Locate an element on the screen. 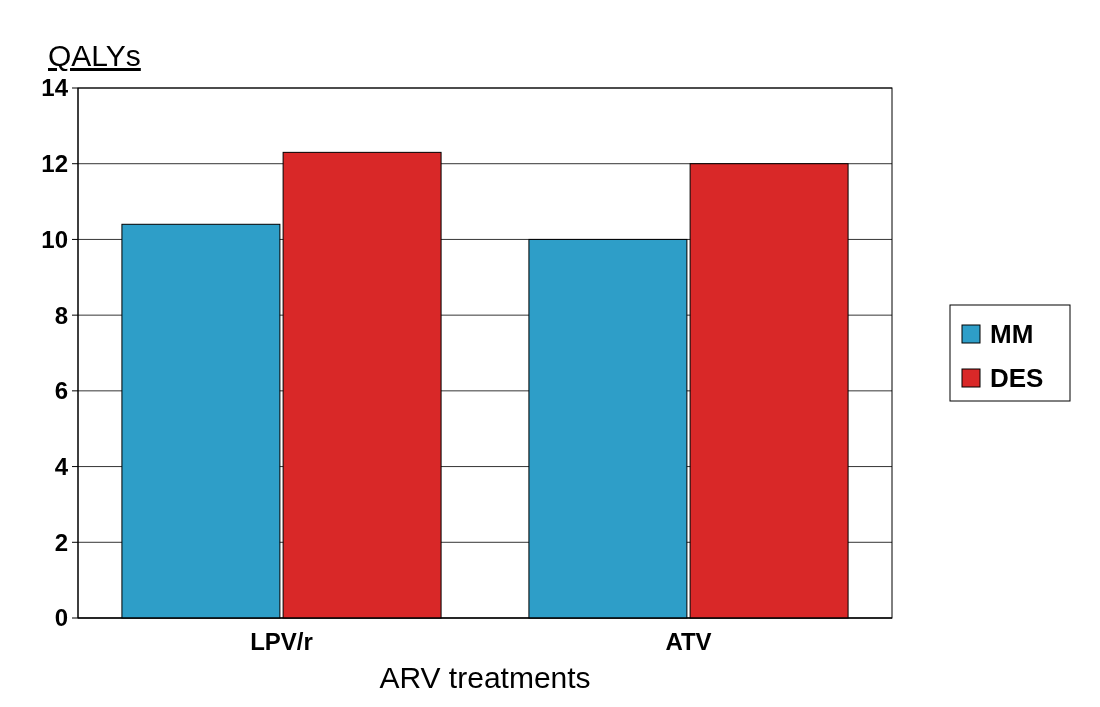 Image resolution: width=1100 pixels, height=707 pixels. legend-label: MM is located at coordinates (1012, 334).